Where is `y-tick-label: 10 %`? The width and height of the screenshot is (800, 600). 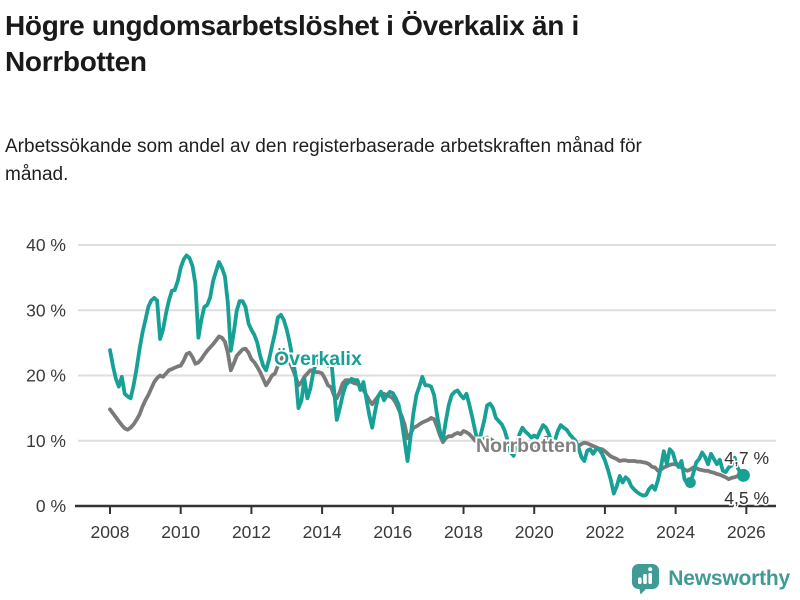 y-tick-label: 10 % is located at coordinates (46, 441).